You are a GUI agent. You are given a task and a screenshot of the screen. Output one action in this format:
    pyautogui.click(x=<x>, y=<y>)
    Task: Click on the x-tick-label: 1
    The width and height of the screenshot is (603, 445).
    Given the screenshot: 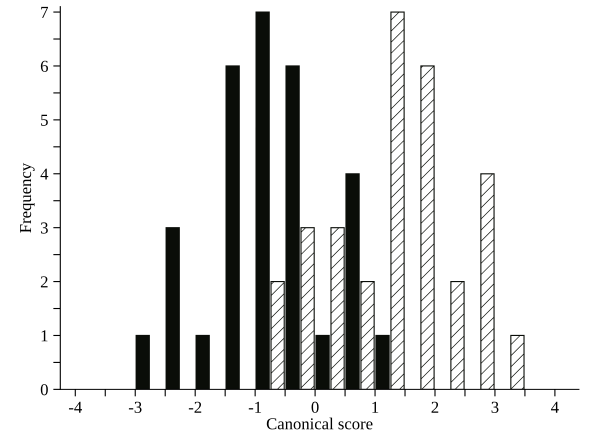 What is the action you would take?
    pyautogui.click(x=375, y=407)
    